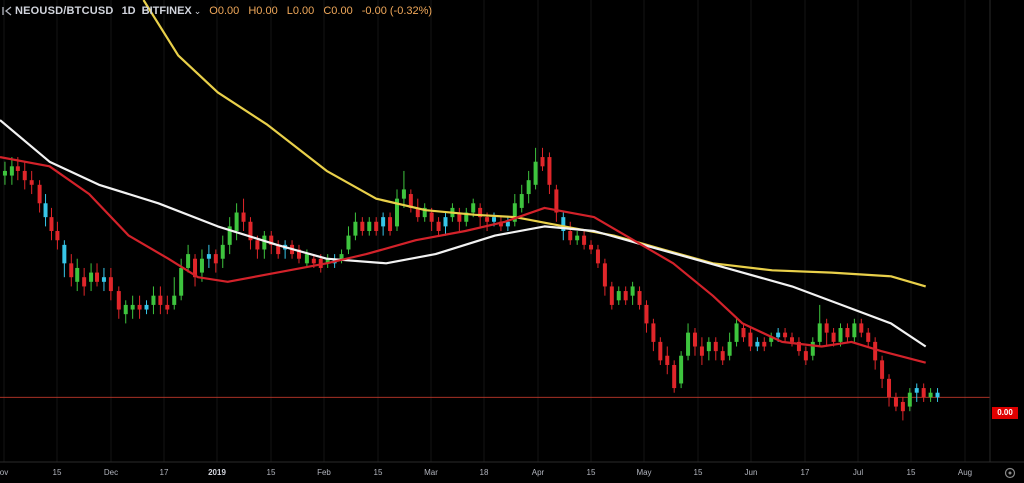  What do you see at coordinates (197, 10) in the screenshot?
I see `chevron-down-icon: ⌄` at bounding box center [197, 10].